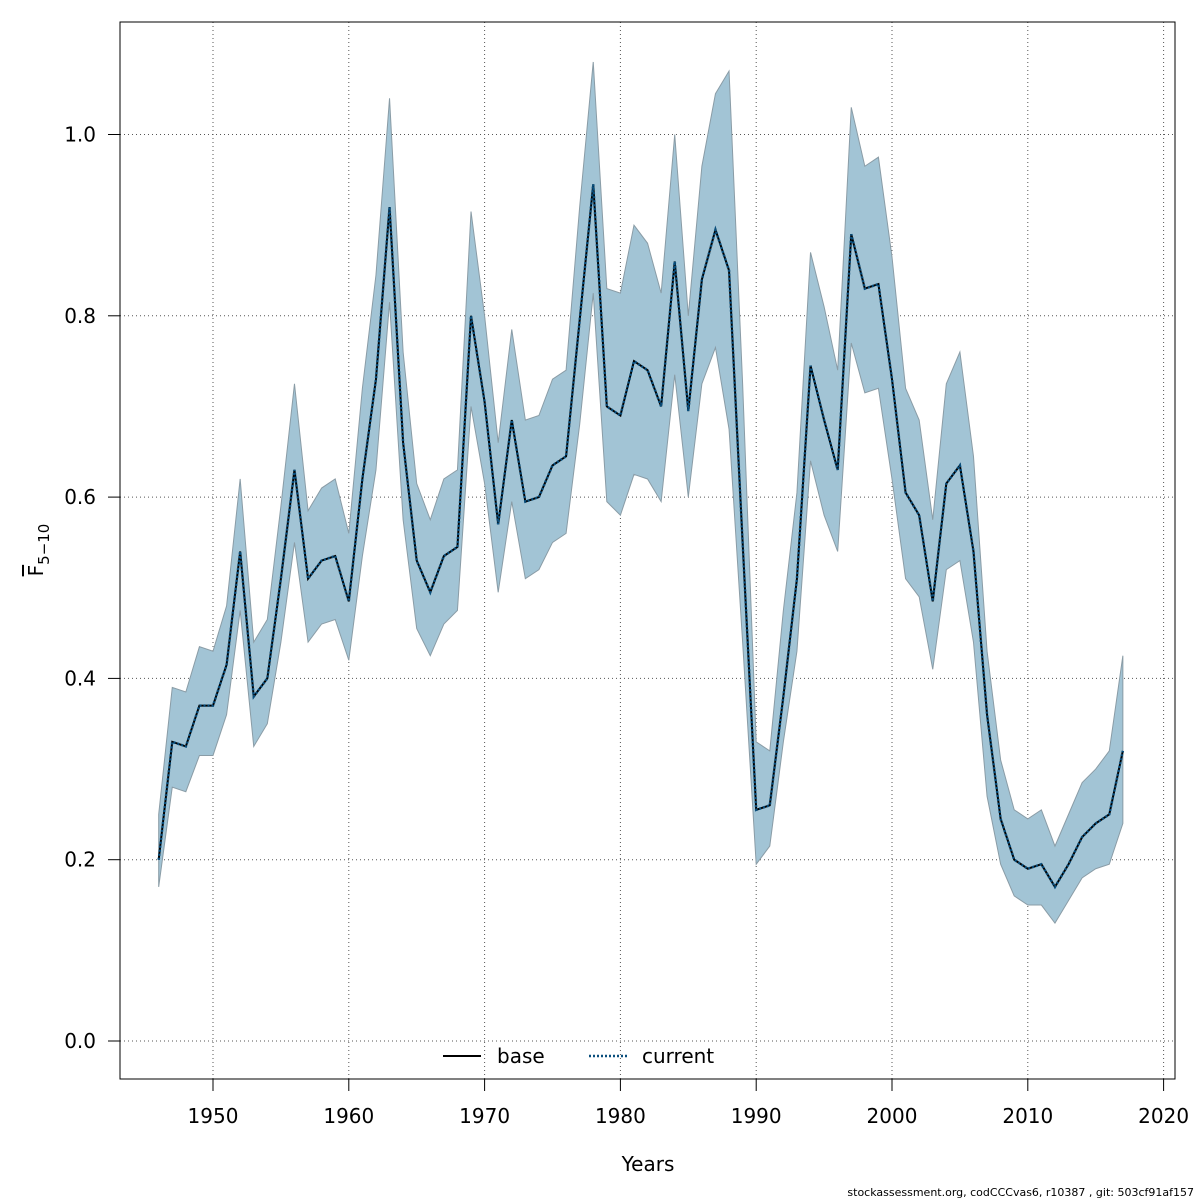 This screenshot has height=1200, width=1200. What do you see at coordinates (688, 1103) in the screenshot?
I see `x-axis: 1950 1960 1970 1980 1990 2000 2010 2020` at bounding box center [688, 1103].